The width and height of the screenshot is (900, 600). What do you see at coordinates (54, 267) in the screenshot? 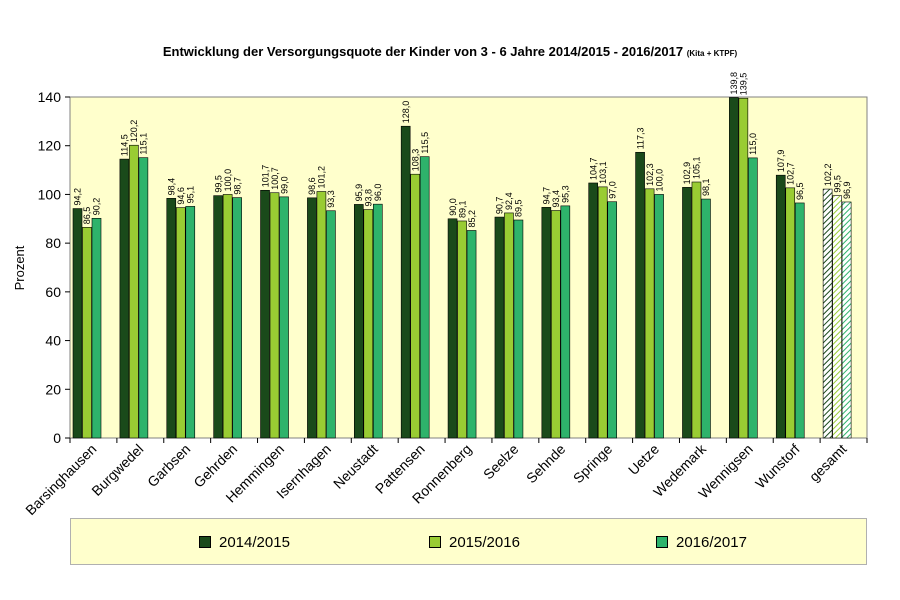
I see `y-axis: 0 20 40 60 80 100 120 140` at bounding box center [54, 267].